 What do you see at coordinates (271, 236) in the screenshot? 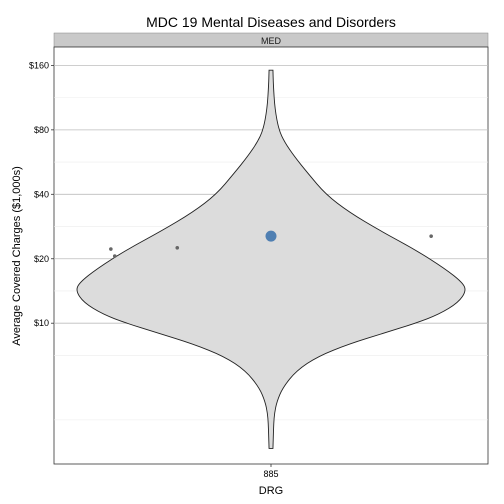
I see `mean-point` at bounding box center [271, 236].